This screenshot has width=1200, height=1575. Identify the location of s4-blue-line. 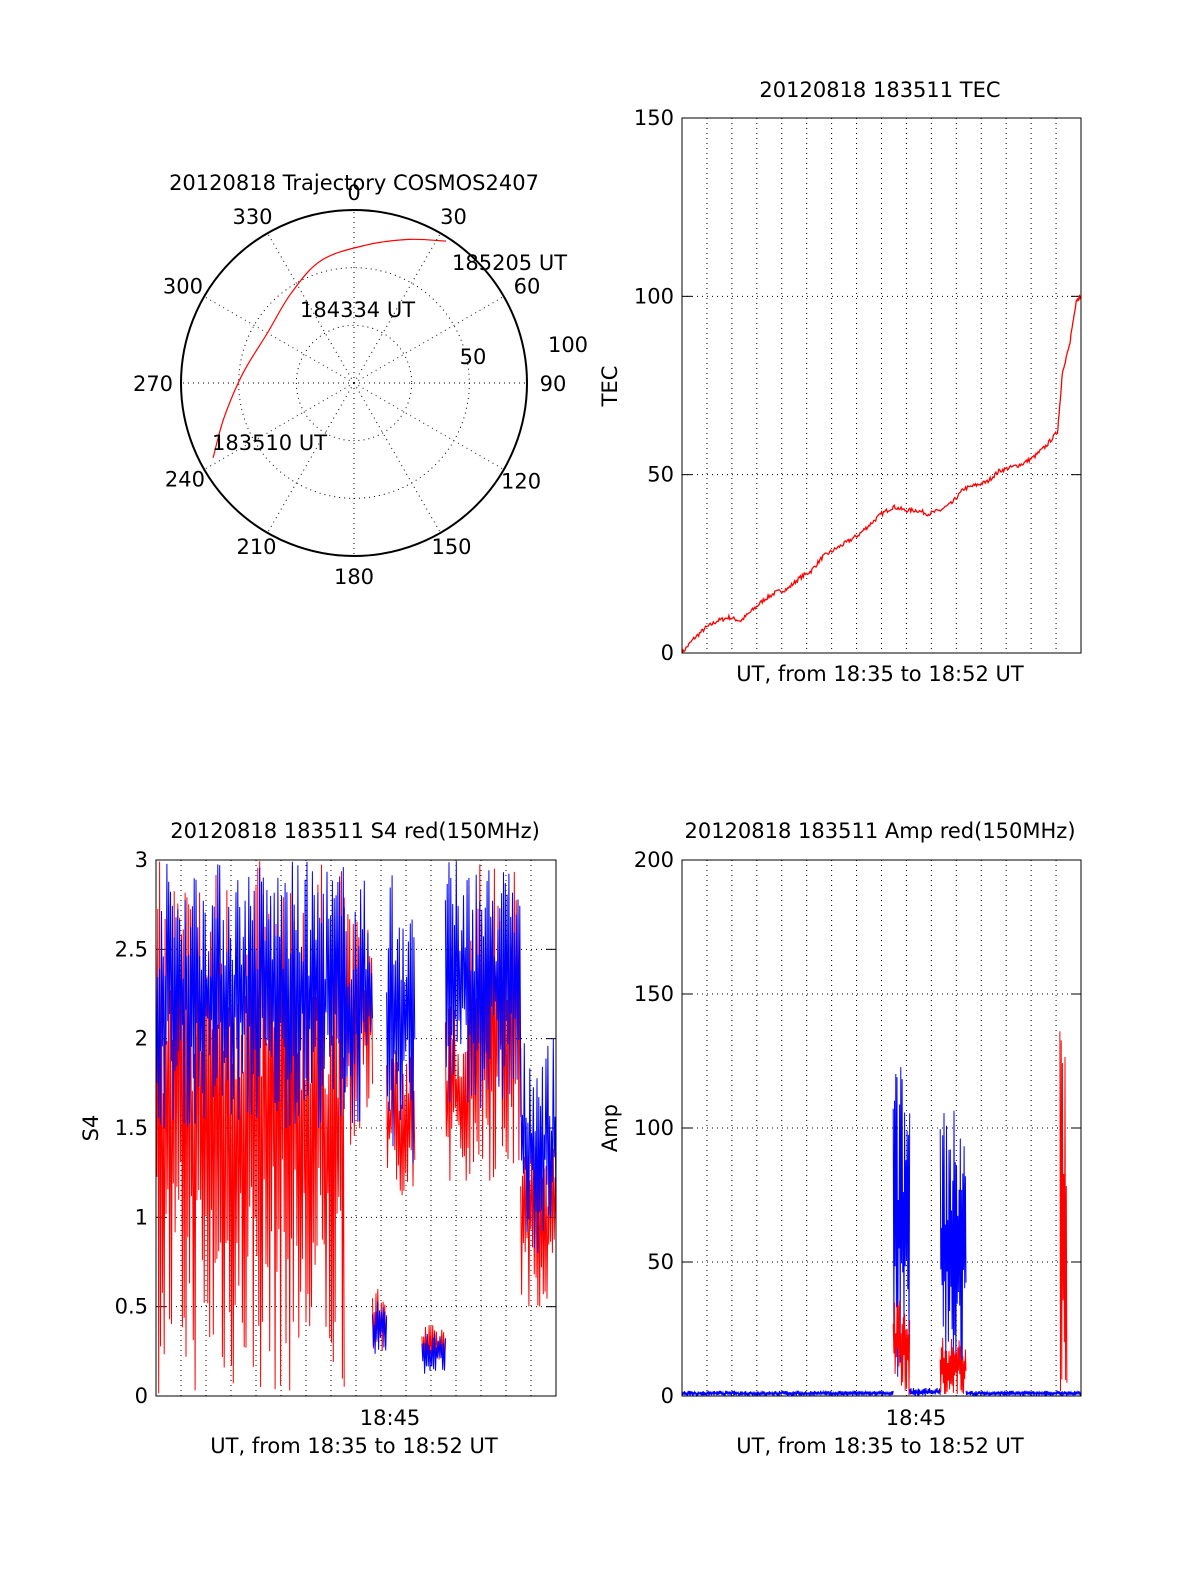
(356, 1117).